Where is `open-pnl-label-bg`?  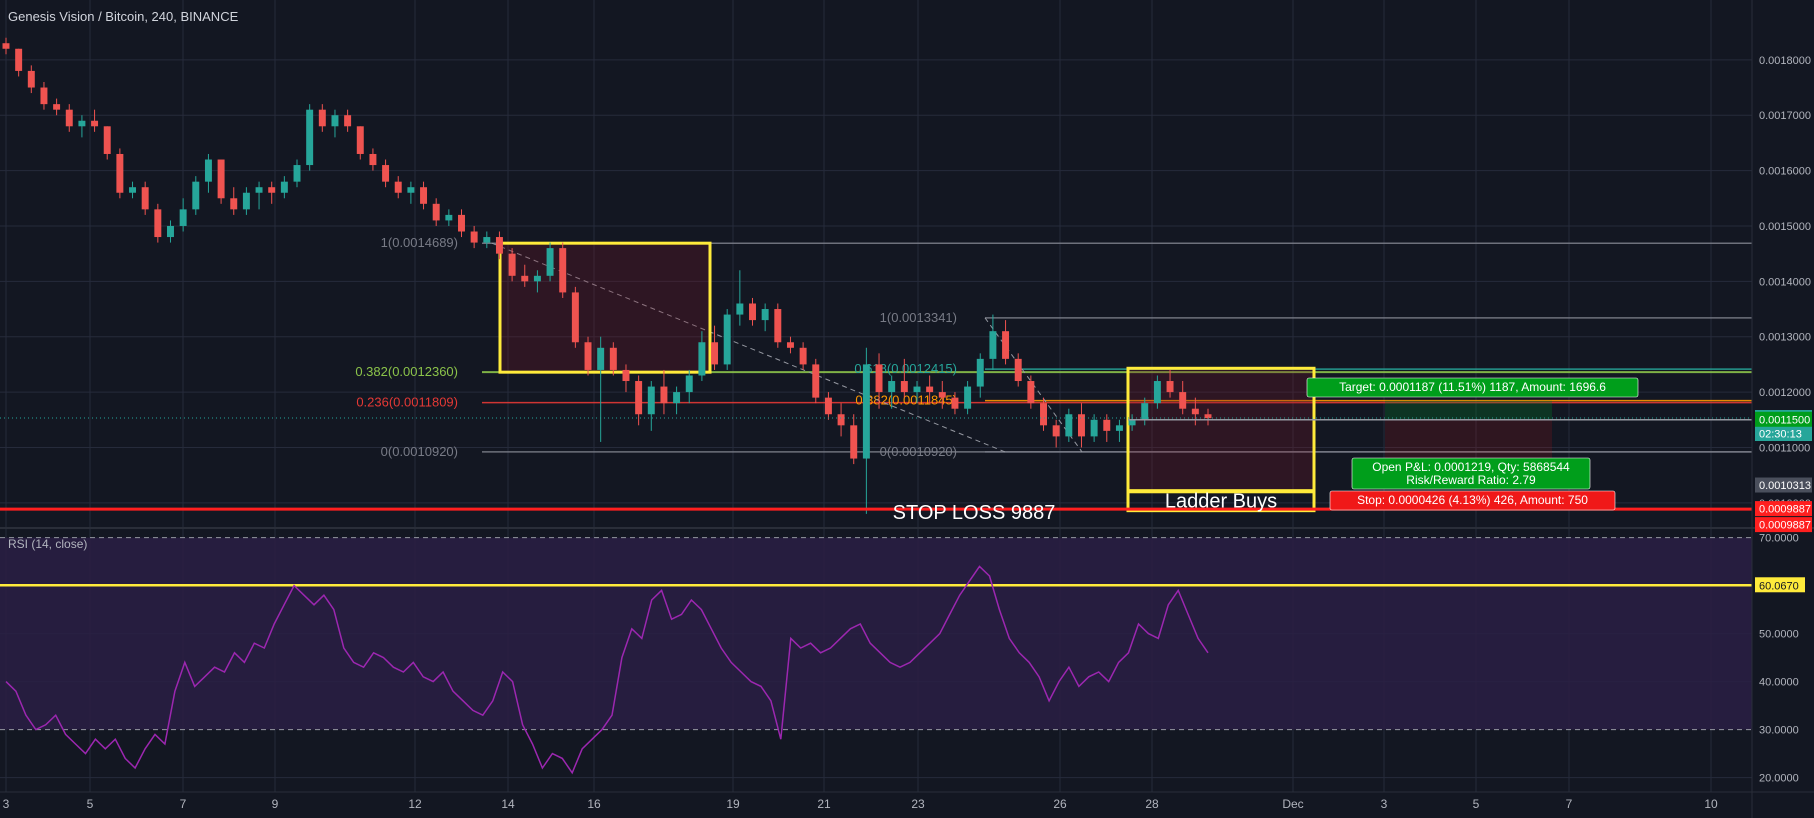 open-pnl-label-bg is located at coordinates (1471, 473).